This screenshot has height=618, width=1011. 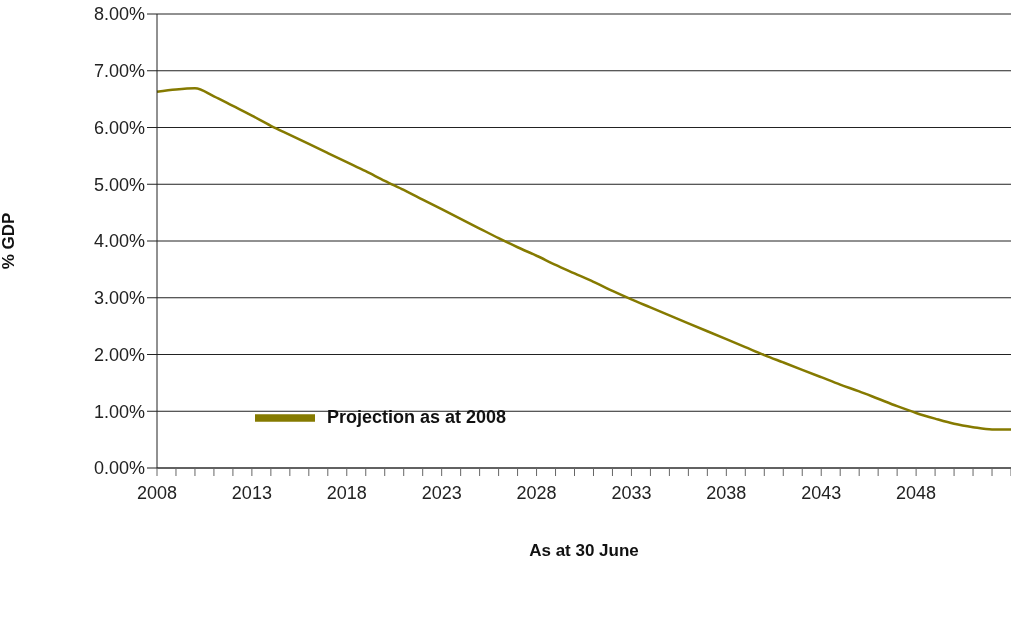 I want to click on y-tick-label: 6.00%, so click(x=119, y=127).